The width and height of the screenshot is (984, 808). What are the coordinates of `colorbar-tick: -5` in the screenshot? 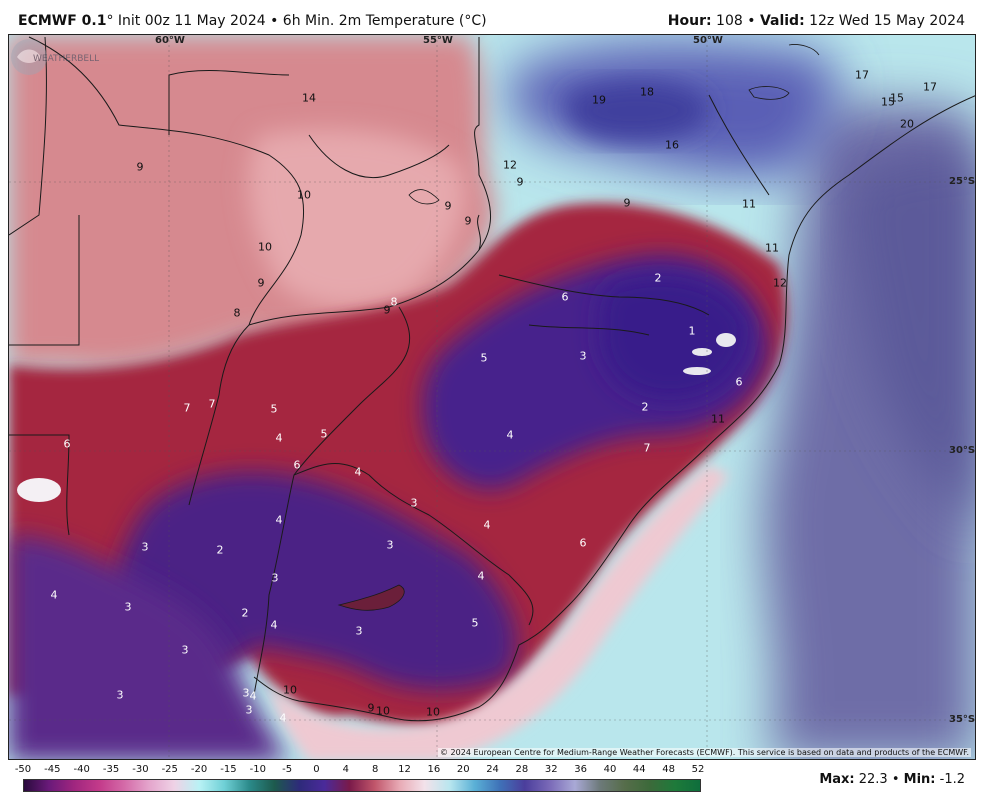 It's located at (287, 769).